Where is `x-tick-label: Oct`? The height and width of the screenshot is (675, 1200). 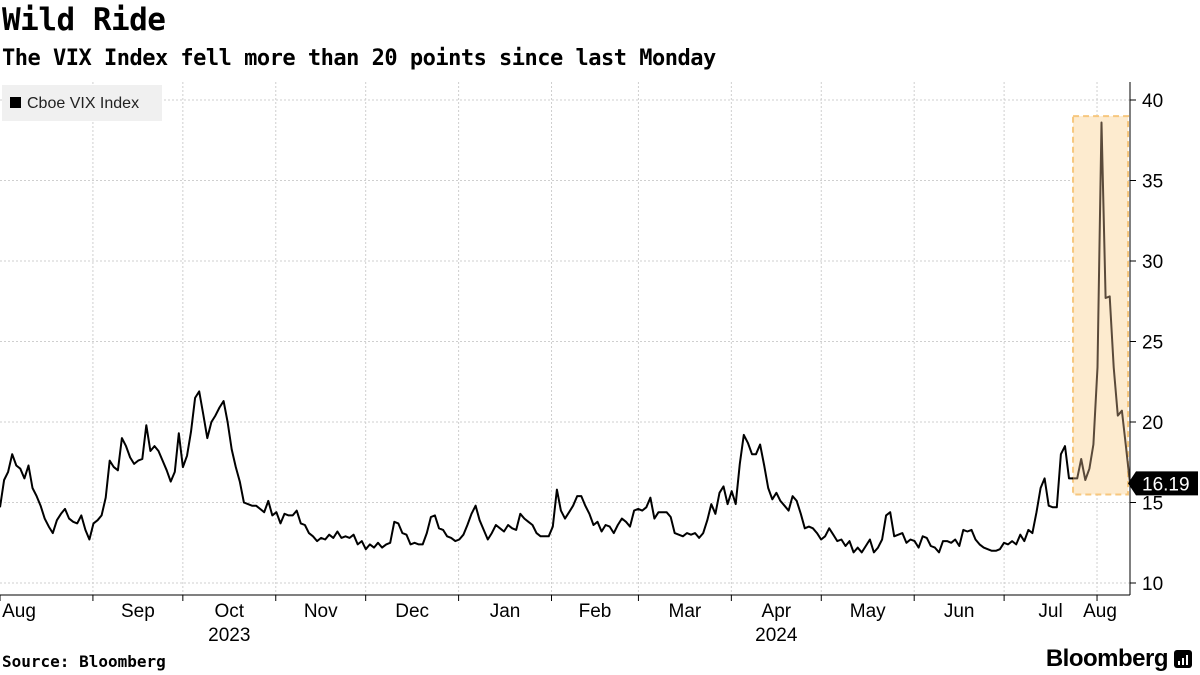
x-tick-label: Oct is located at coordinates (230, 611).